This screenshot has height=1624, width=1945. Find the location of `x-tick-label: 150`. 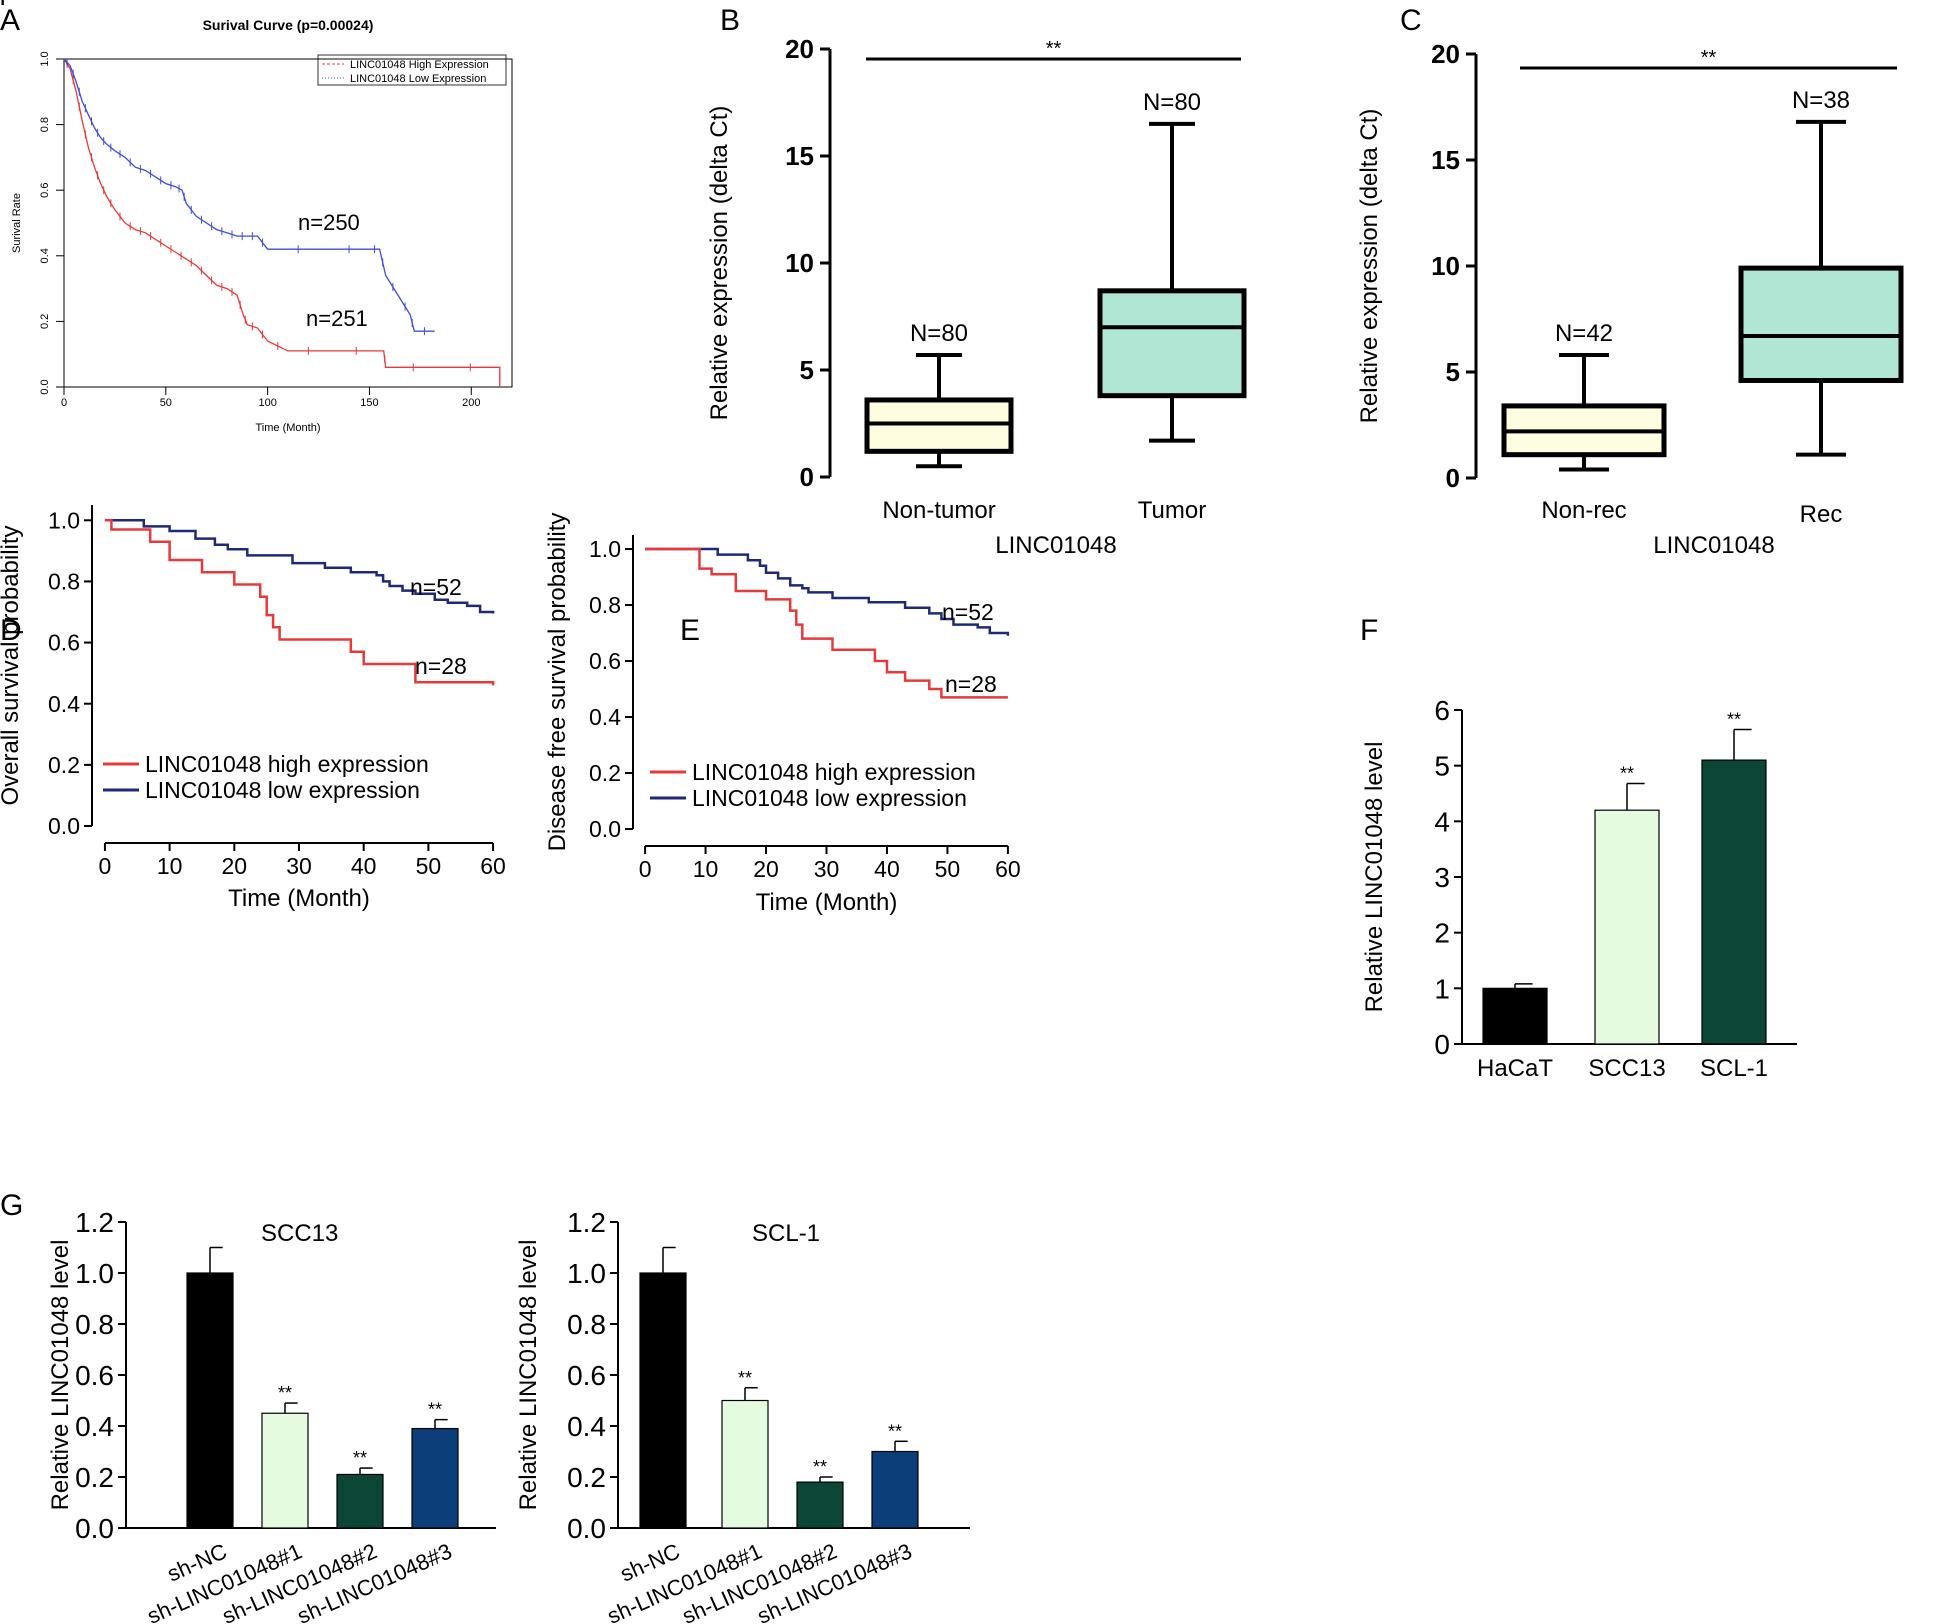

x-tick-label: 150 is located at coordinates (369, 403).